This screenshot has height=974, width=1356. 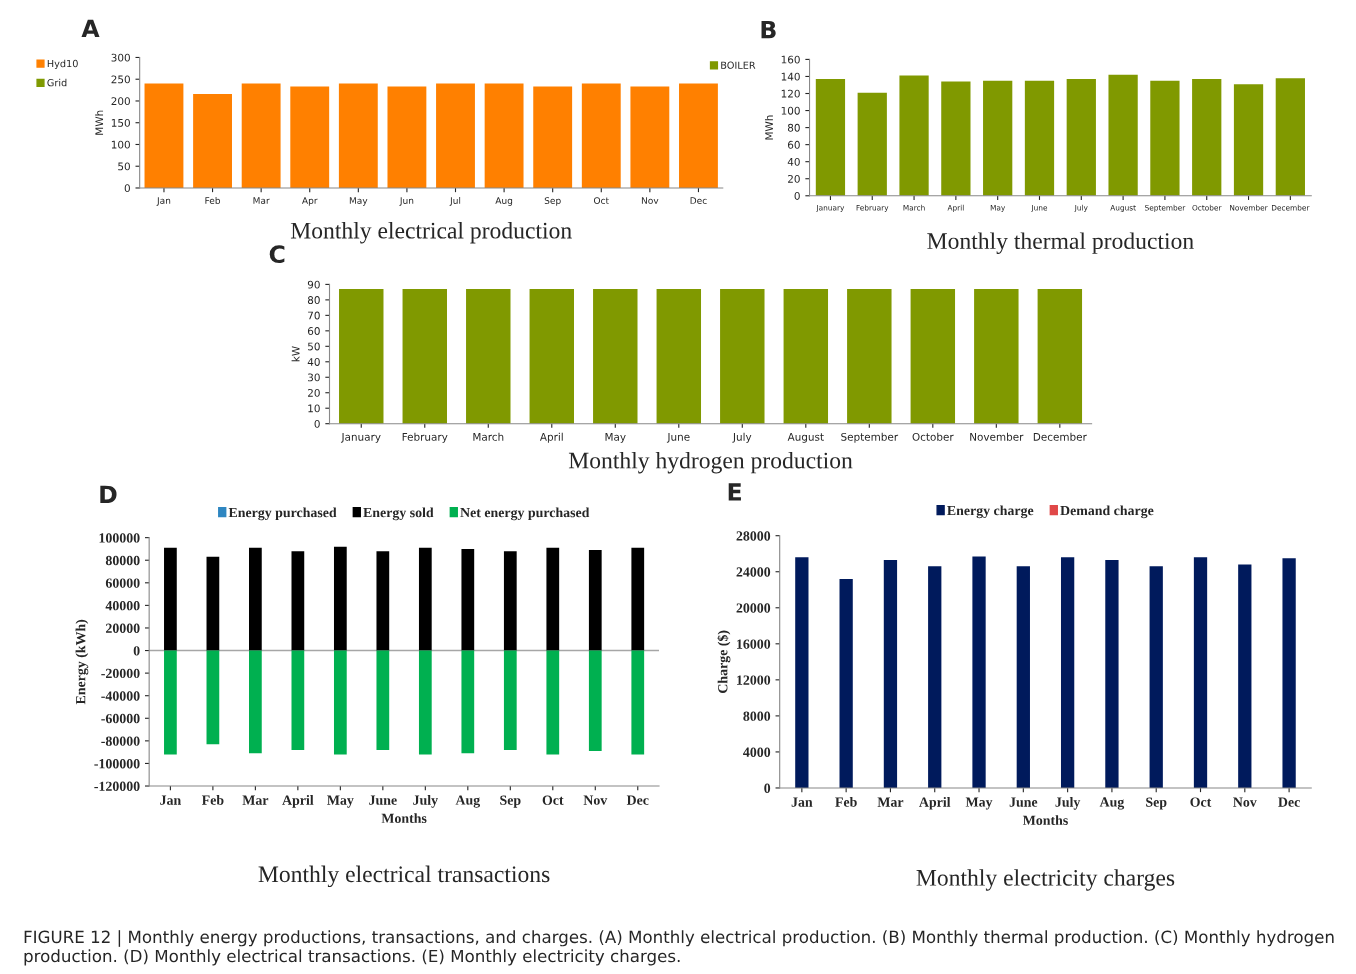 What do you see at coordinates (120, 57) in the screenshot?
I see `y-tick-label: 300` at bounding box center [120, 57].